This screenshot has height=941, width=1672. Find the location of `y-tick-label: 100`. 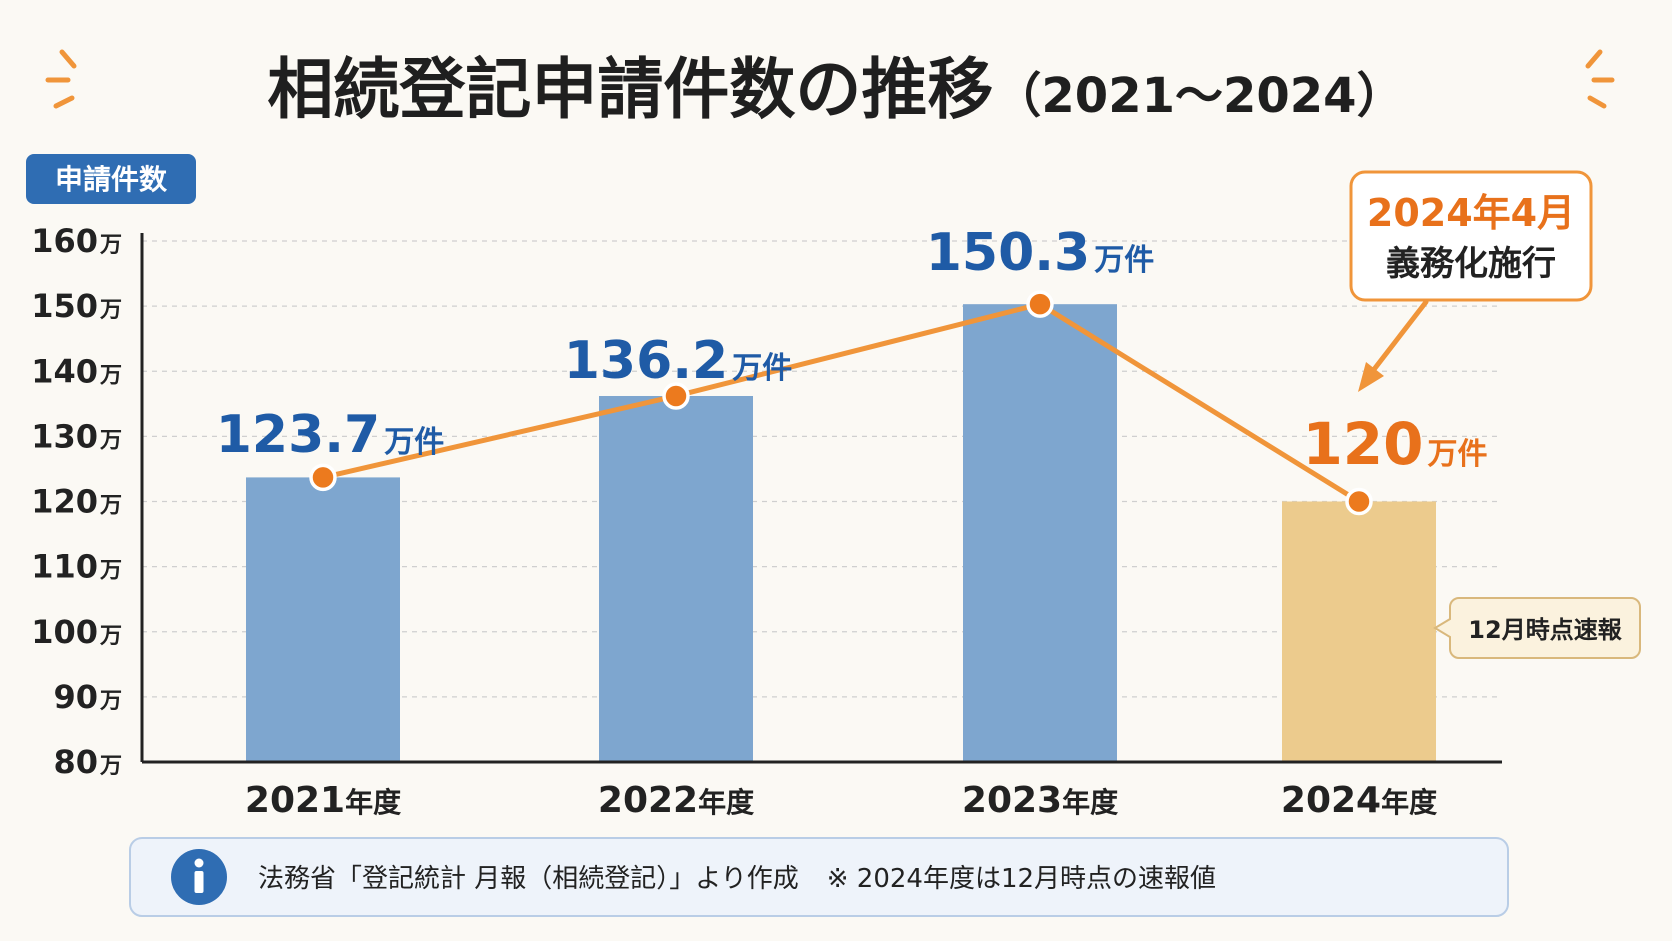

y-tick-label: 100 is located at coordinates (64, 632).